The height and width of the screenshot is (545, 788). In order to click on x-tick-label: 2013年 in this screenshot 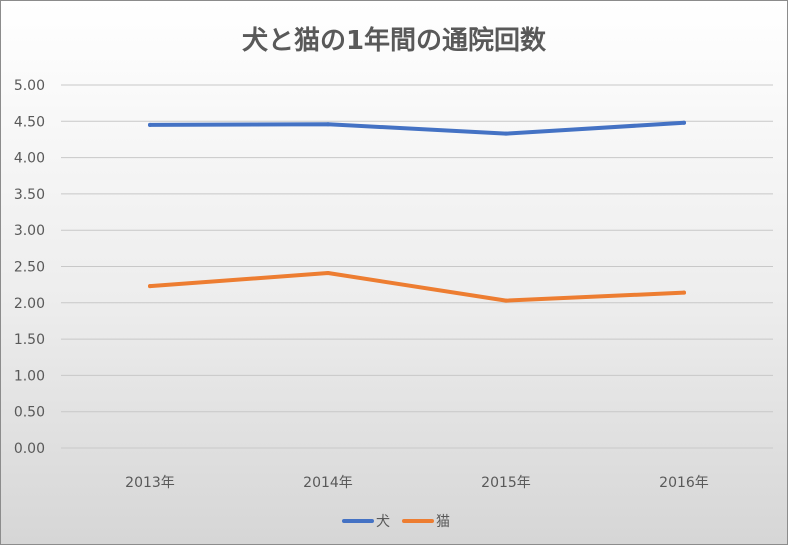, I will do `click(150, 483)`.